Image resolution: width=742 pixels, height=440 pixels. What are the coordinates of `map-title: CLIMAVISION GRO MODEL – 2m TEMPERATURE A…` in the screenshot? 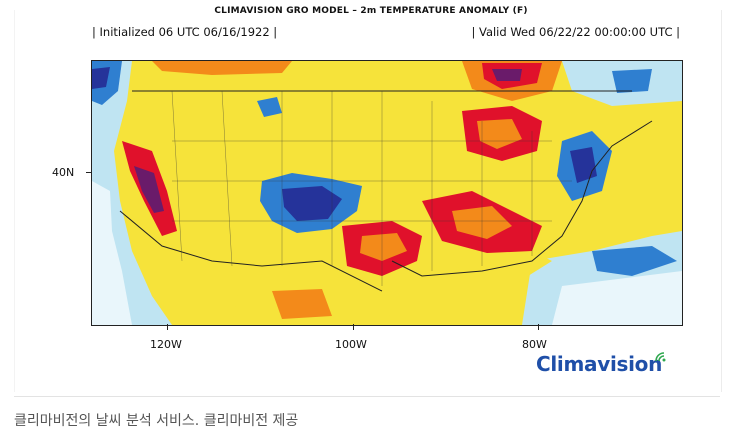 It's located at (371, 11).